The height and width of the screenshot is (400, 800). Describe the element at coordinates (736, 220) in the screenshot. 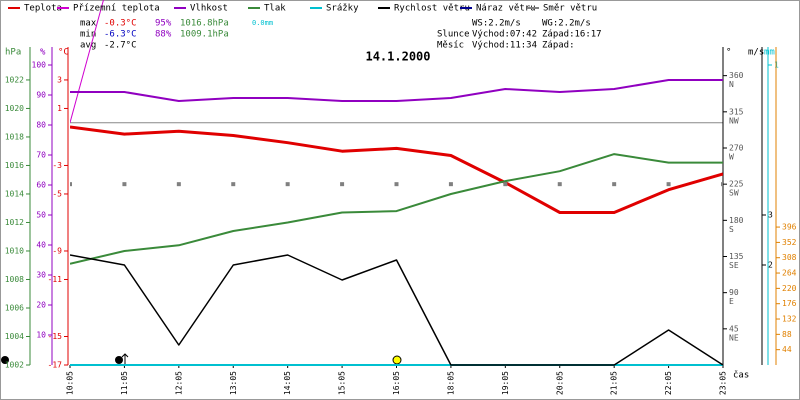

I see `y-tick-label: 180` at that location.